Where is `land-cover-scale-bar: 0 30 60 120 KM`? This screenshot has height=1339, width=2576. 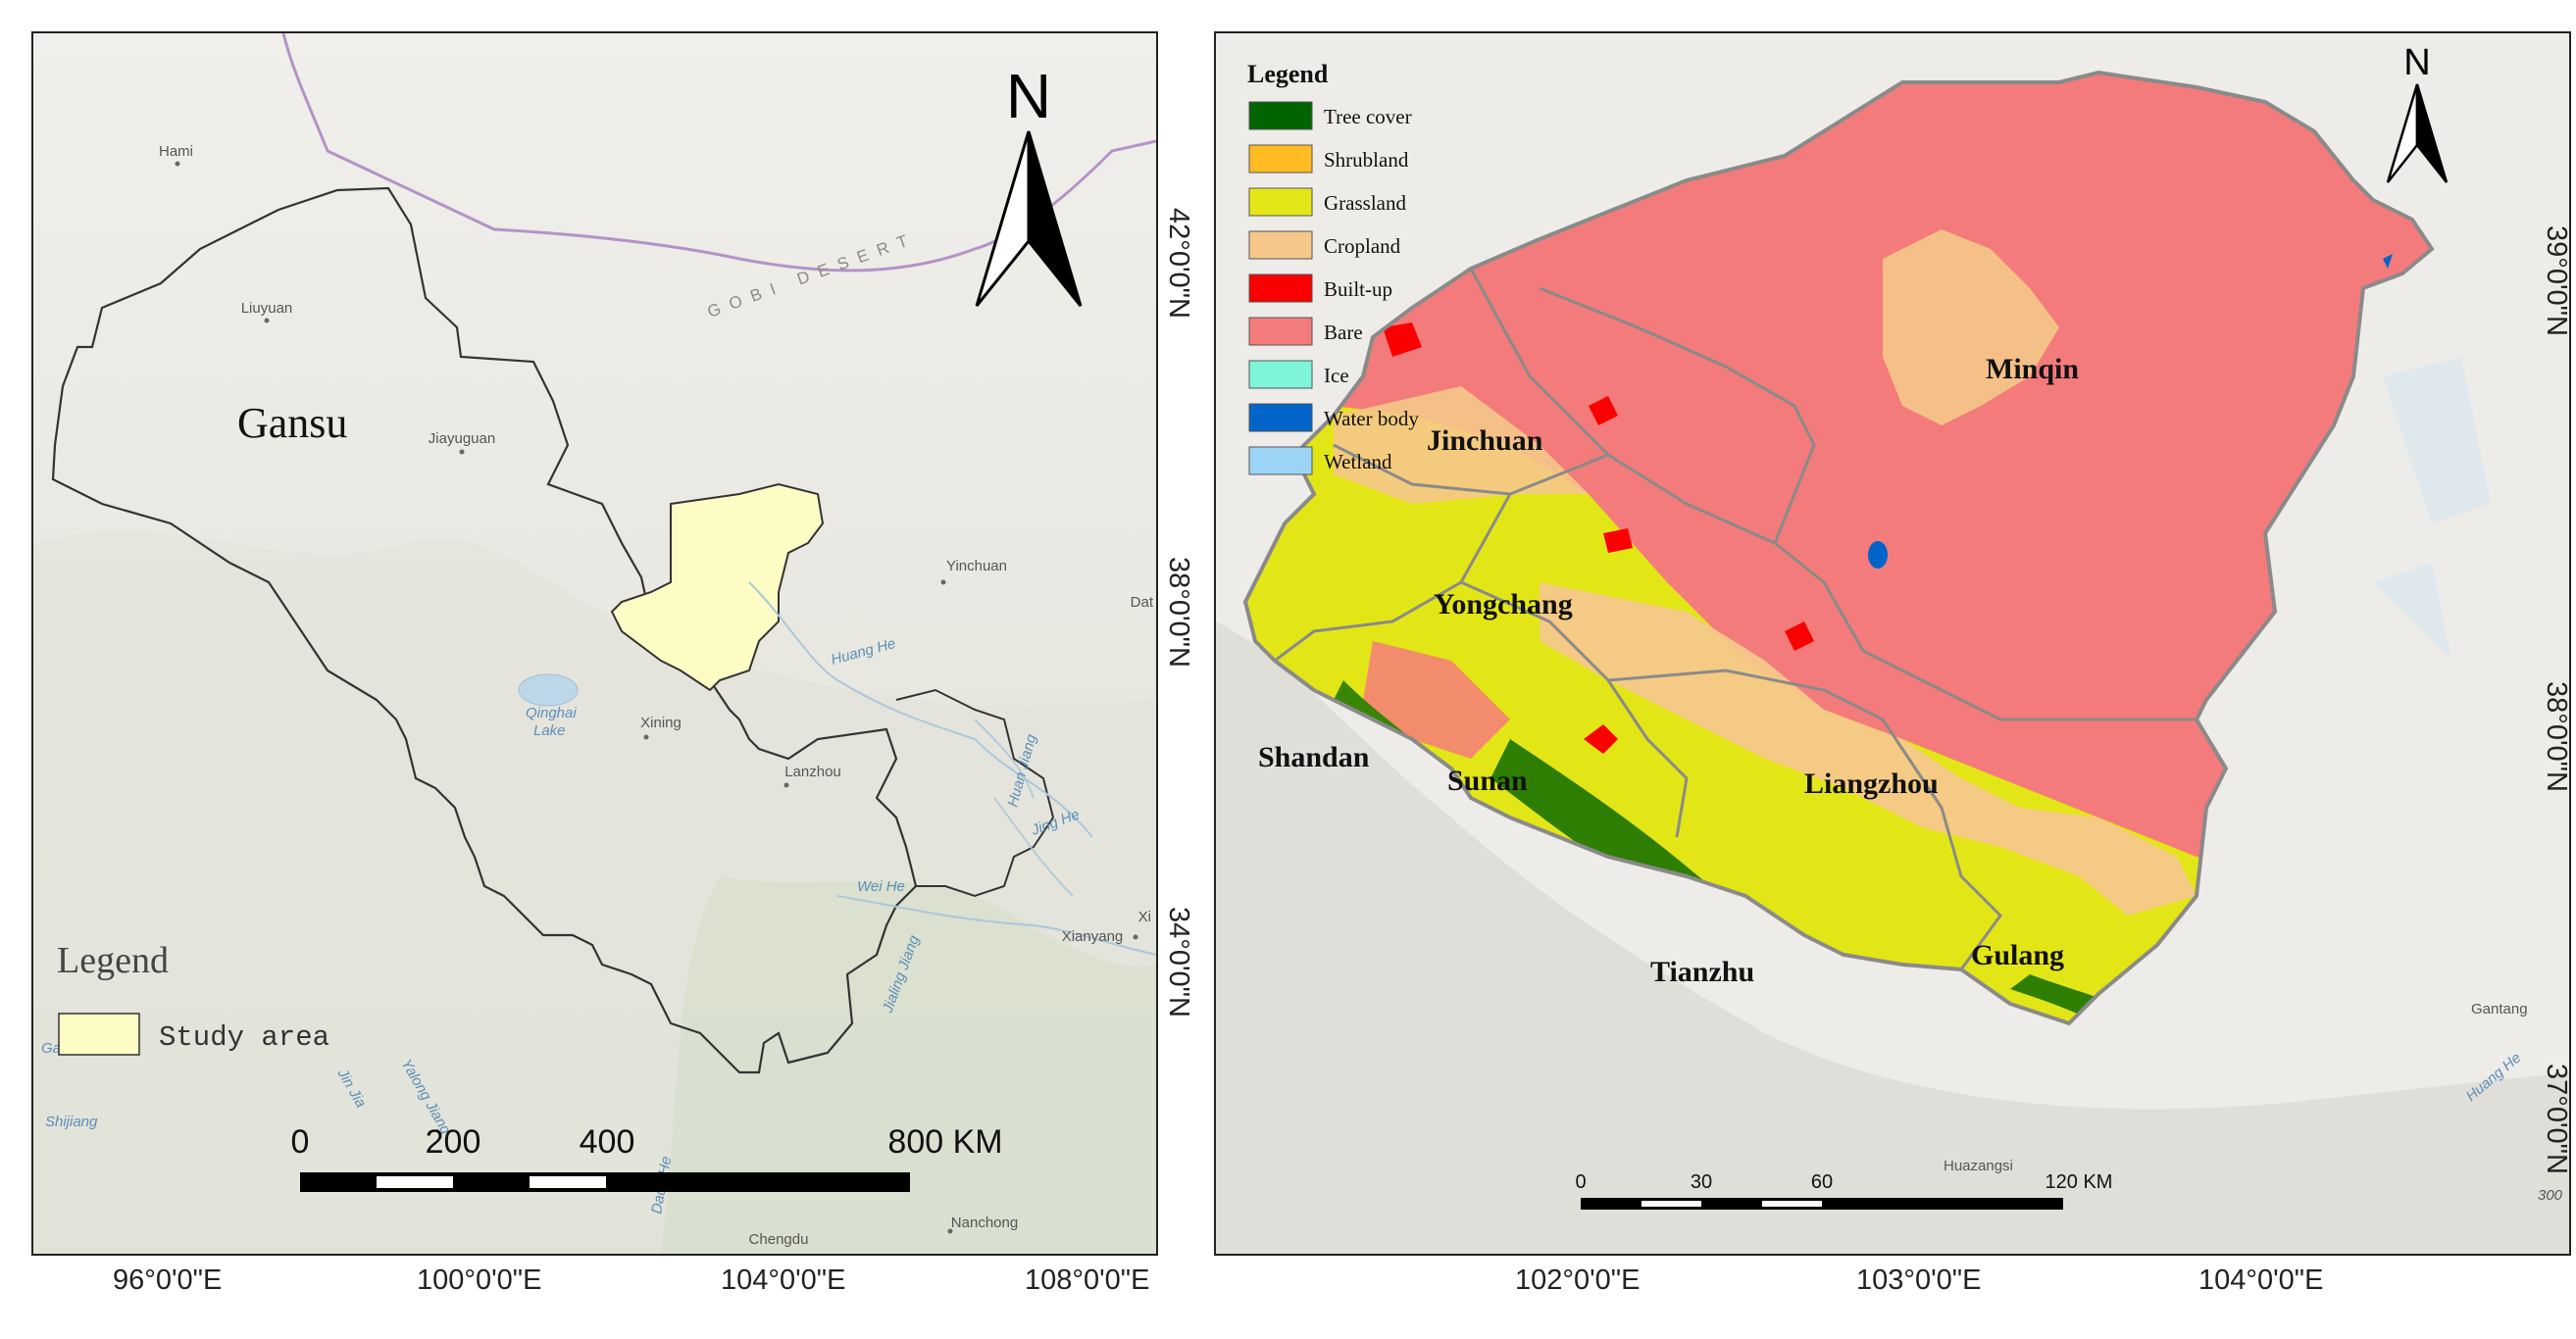 land-cover-scale-bar: 0 30 60 120 KM is located at coordinates (1844, 1190).